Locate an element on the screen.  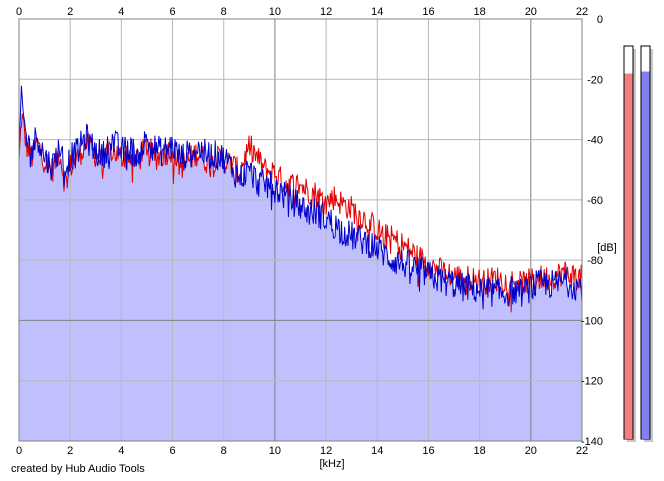
y-tick-label: -100 is located at coordinates (592, 321).